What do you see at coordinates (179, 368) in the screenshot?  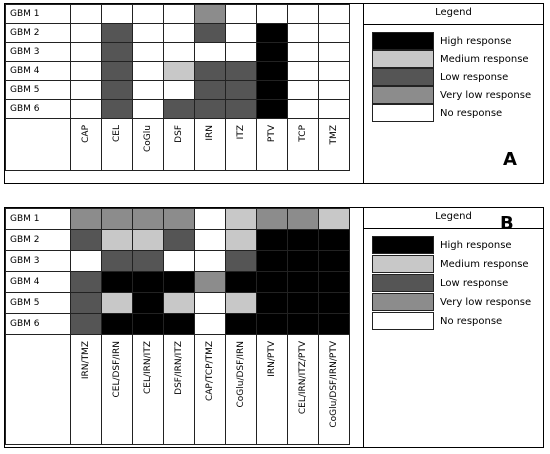 I see `column-label: DSF/IRN/ITZ` at bounding box center [179, 368].